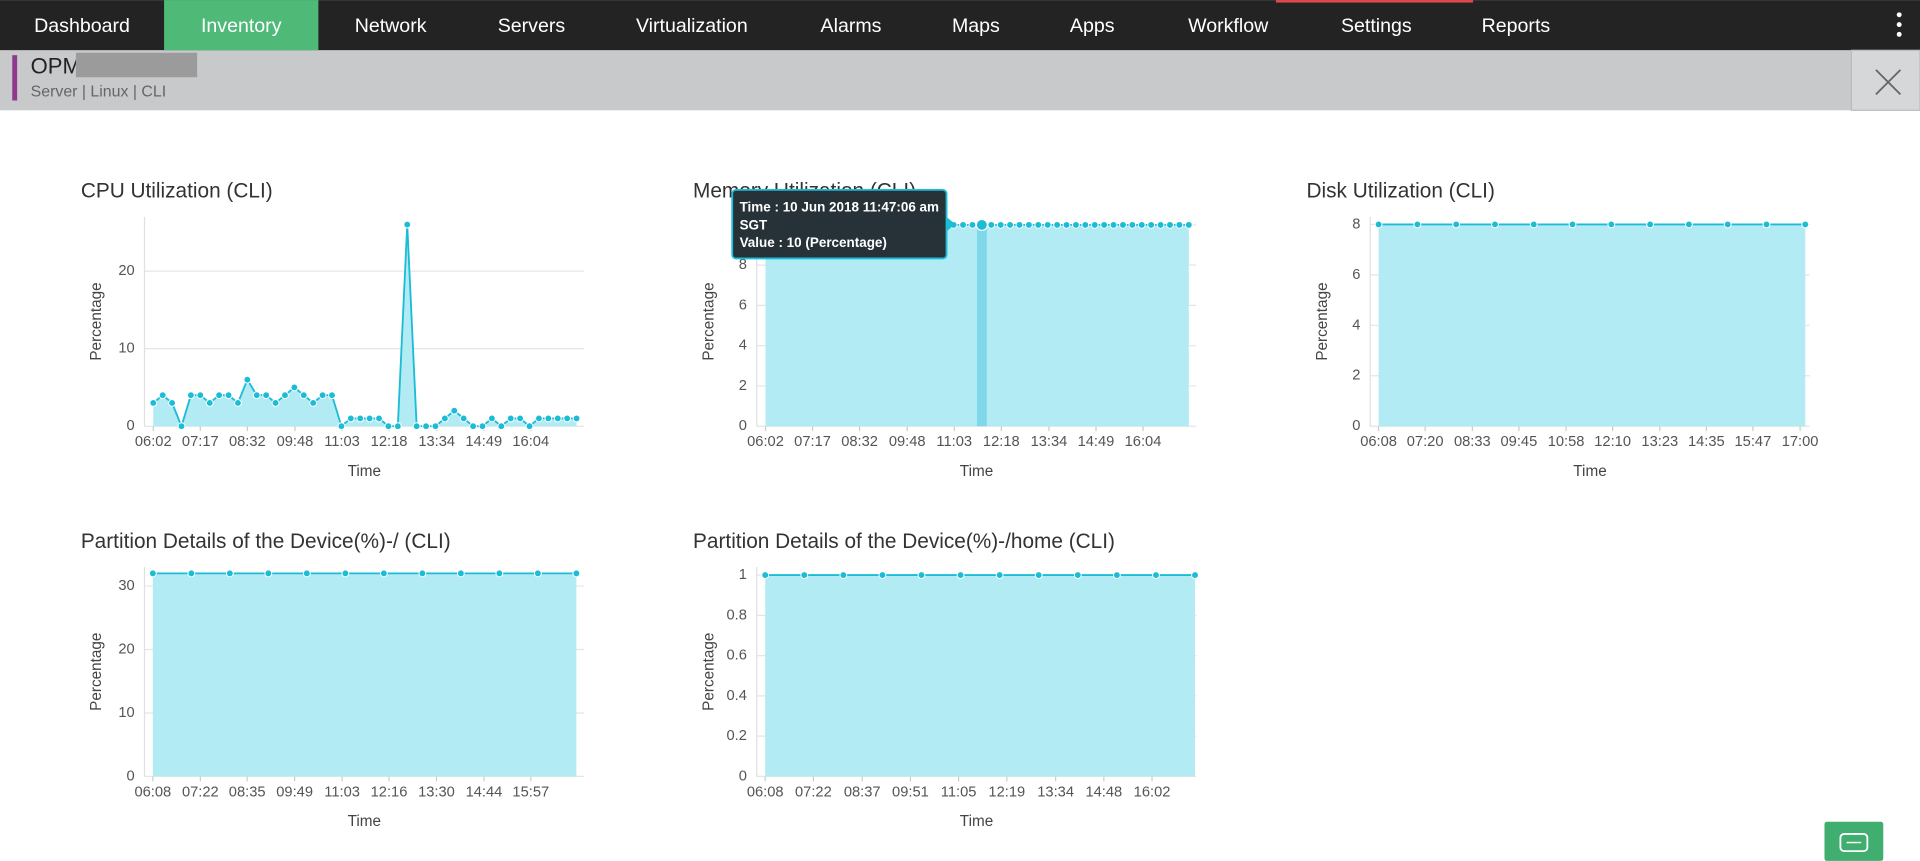  Describe the element at coordinates (56, 66) in the screenshot. I see `device-title: OPM` at that location.